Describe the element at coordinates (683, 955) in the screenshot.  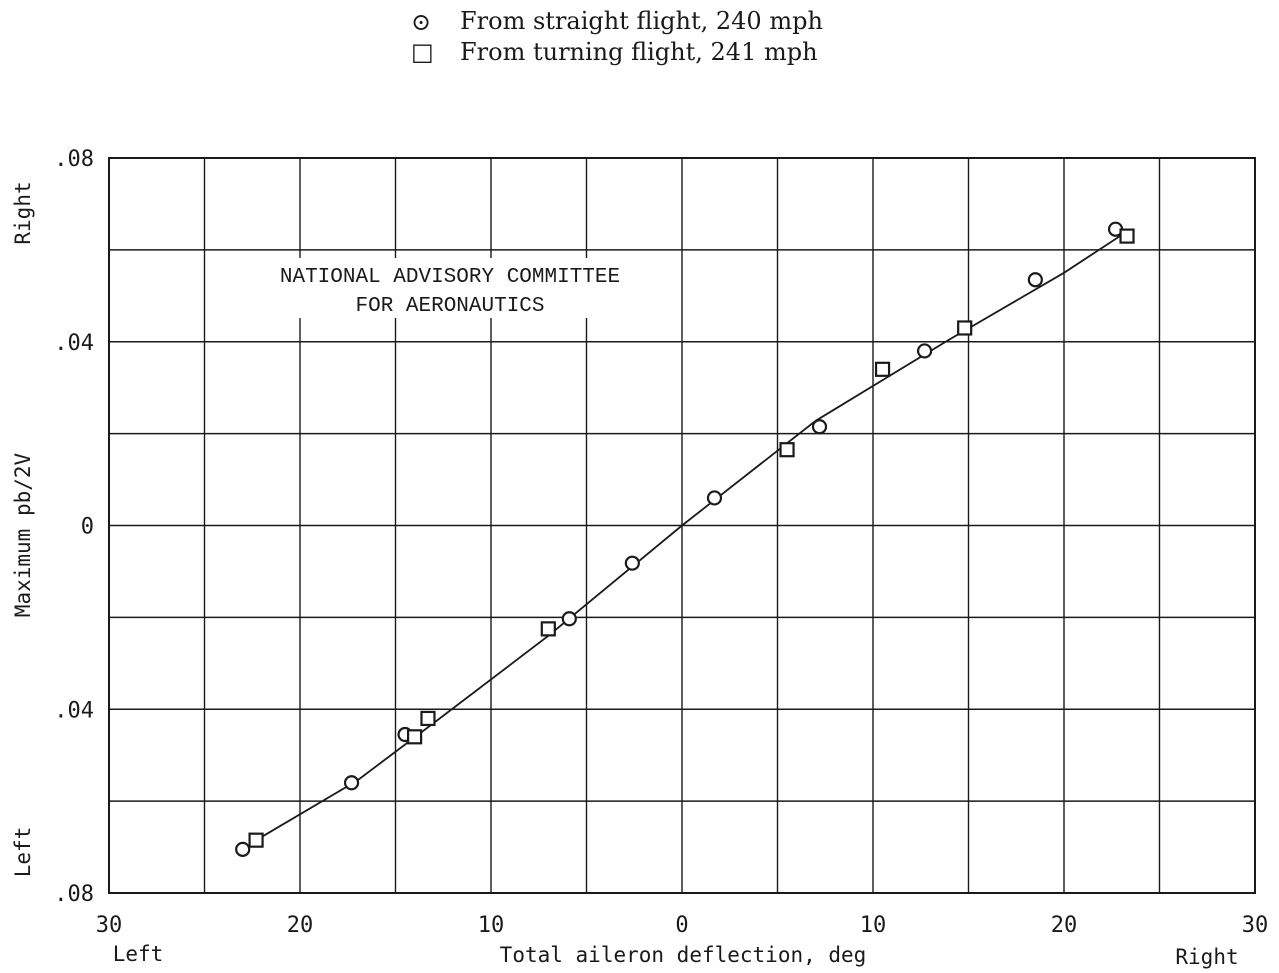
I see `x-axis-title: Total aileron deflection, deg` at that location.